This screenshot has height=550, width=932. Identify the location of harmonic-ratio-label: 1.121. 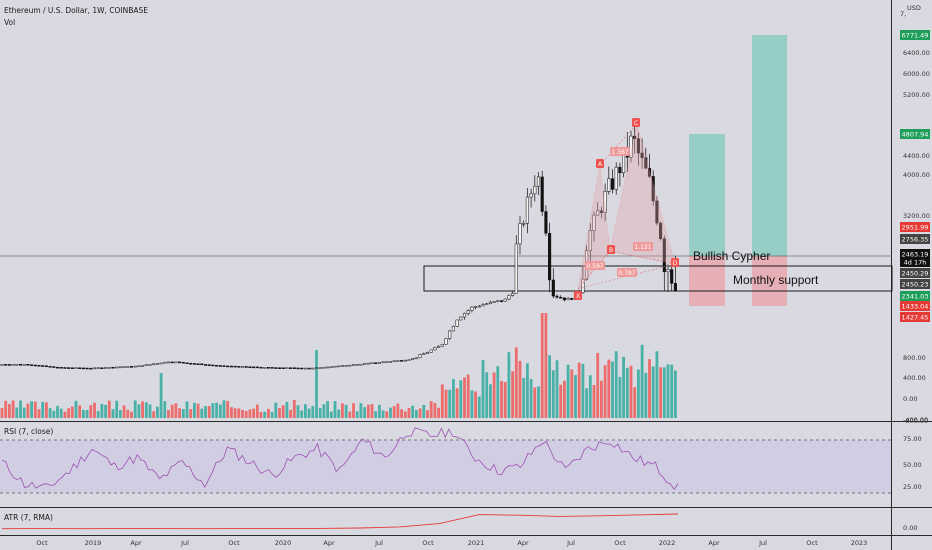
(642, 247).